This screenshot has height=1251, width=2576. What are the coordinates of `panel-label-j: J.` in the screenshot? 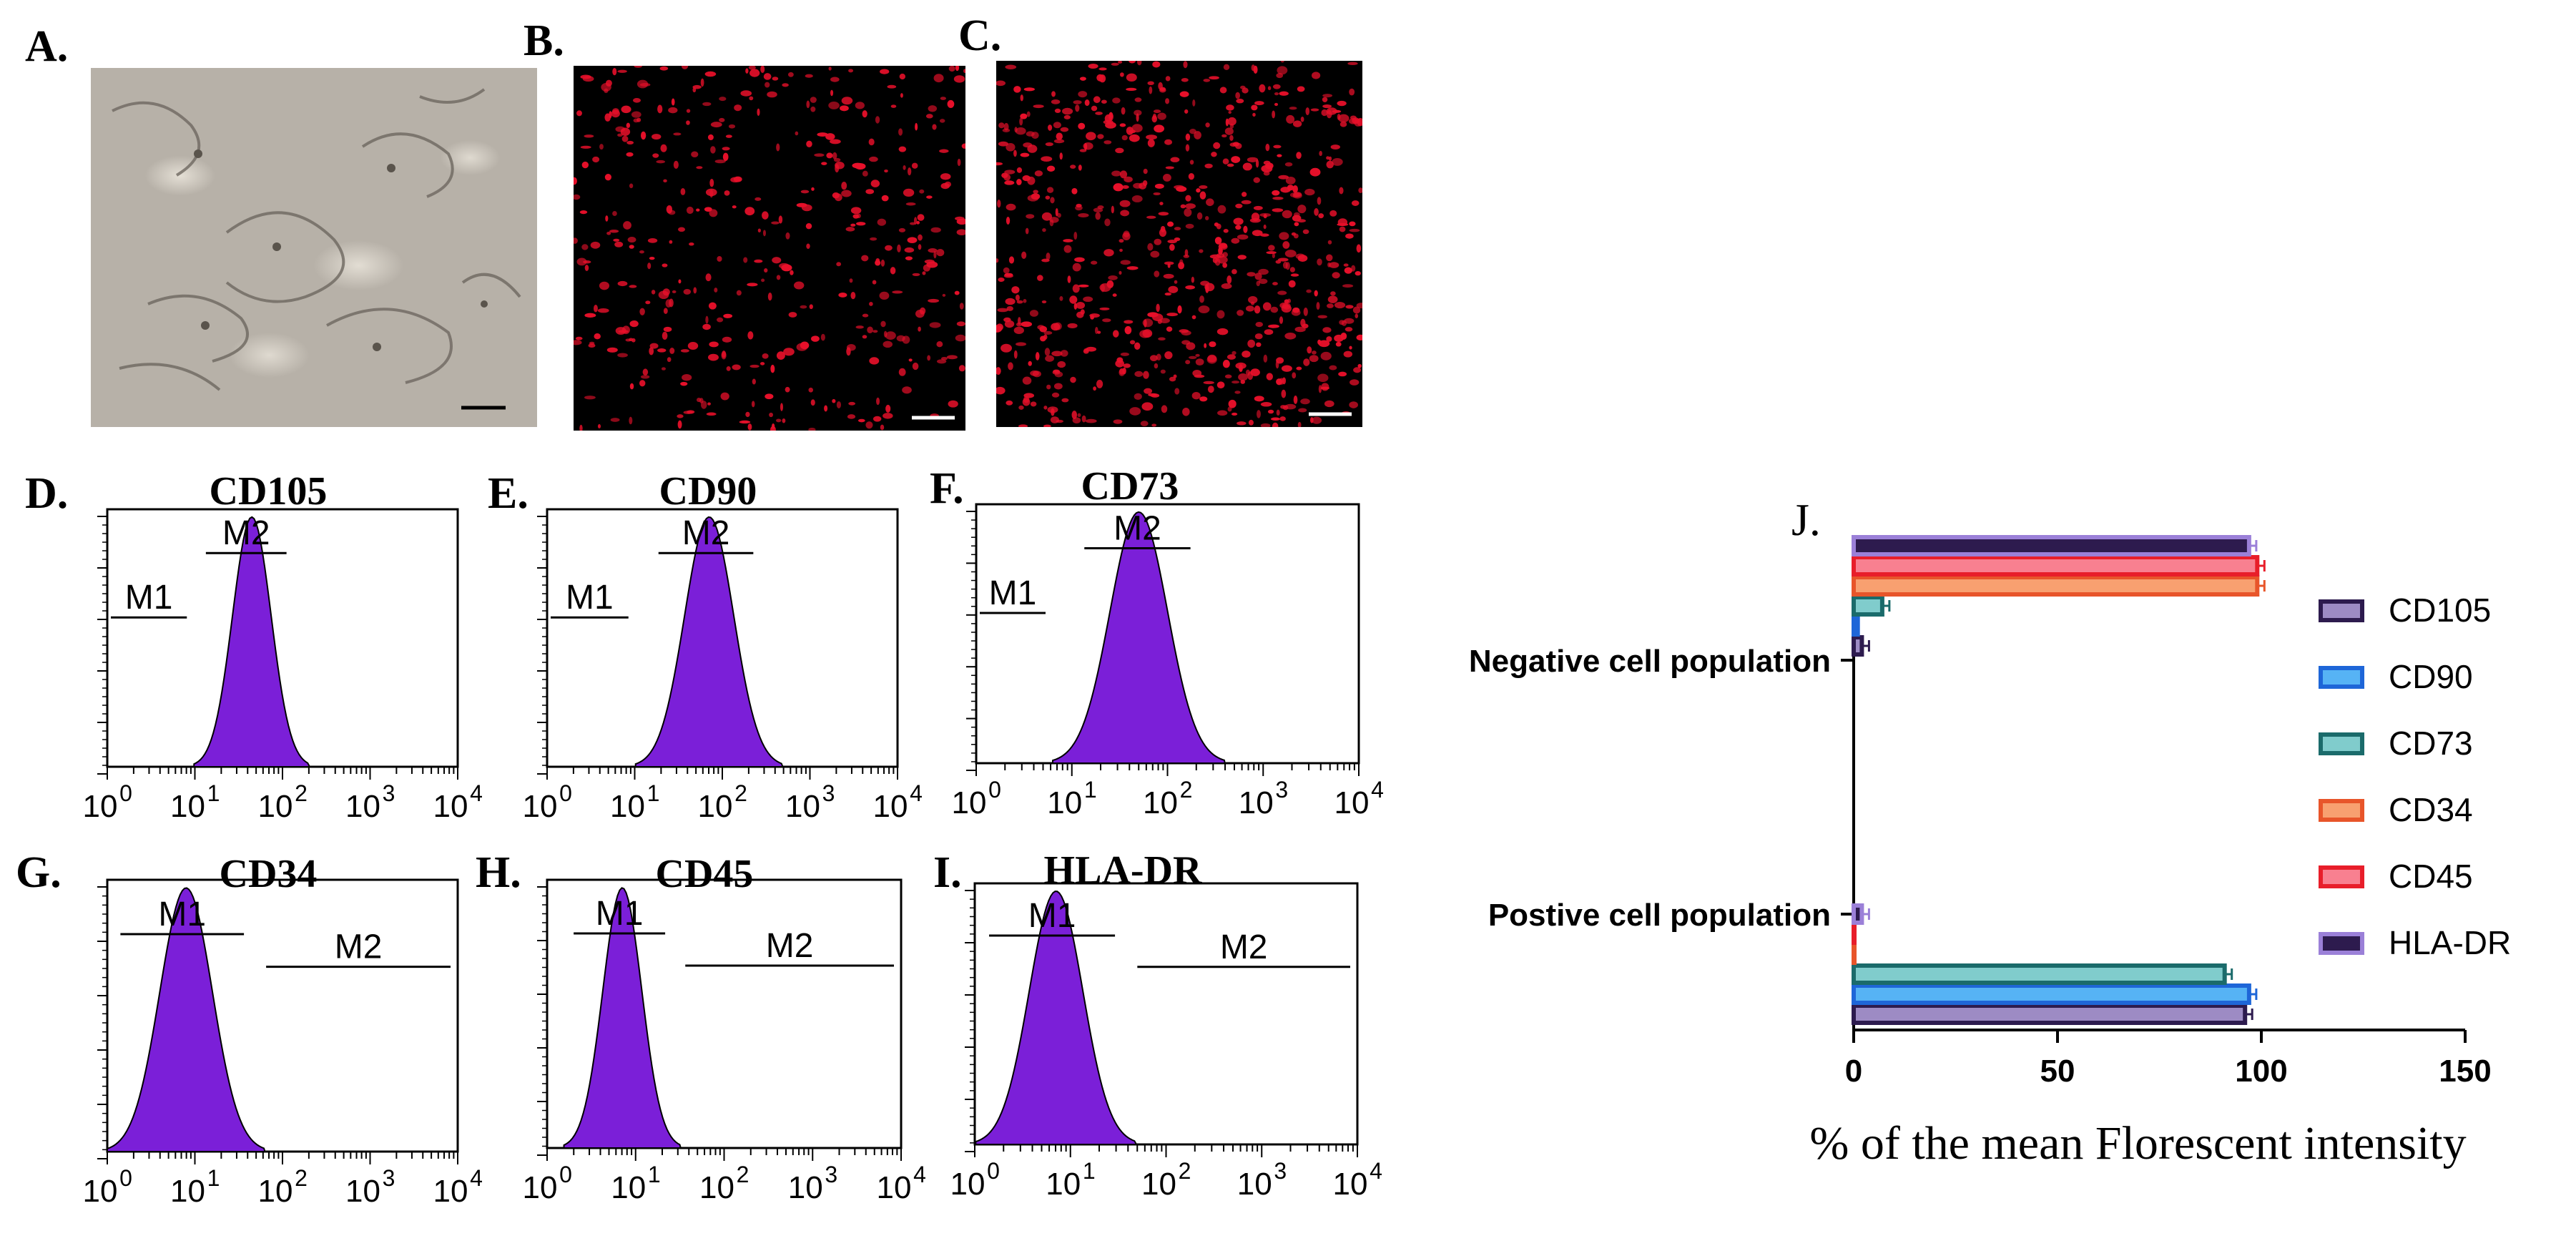 It's located at (1806, 519).